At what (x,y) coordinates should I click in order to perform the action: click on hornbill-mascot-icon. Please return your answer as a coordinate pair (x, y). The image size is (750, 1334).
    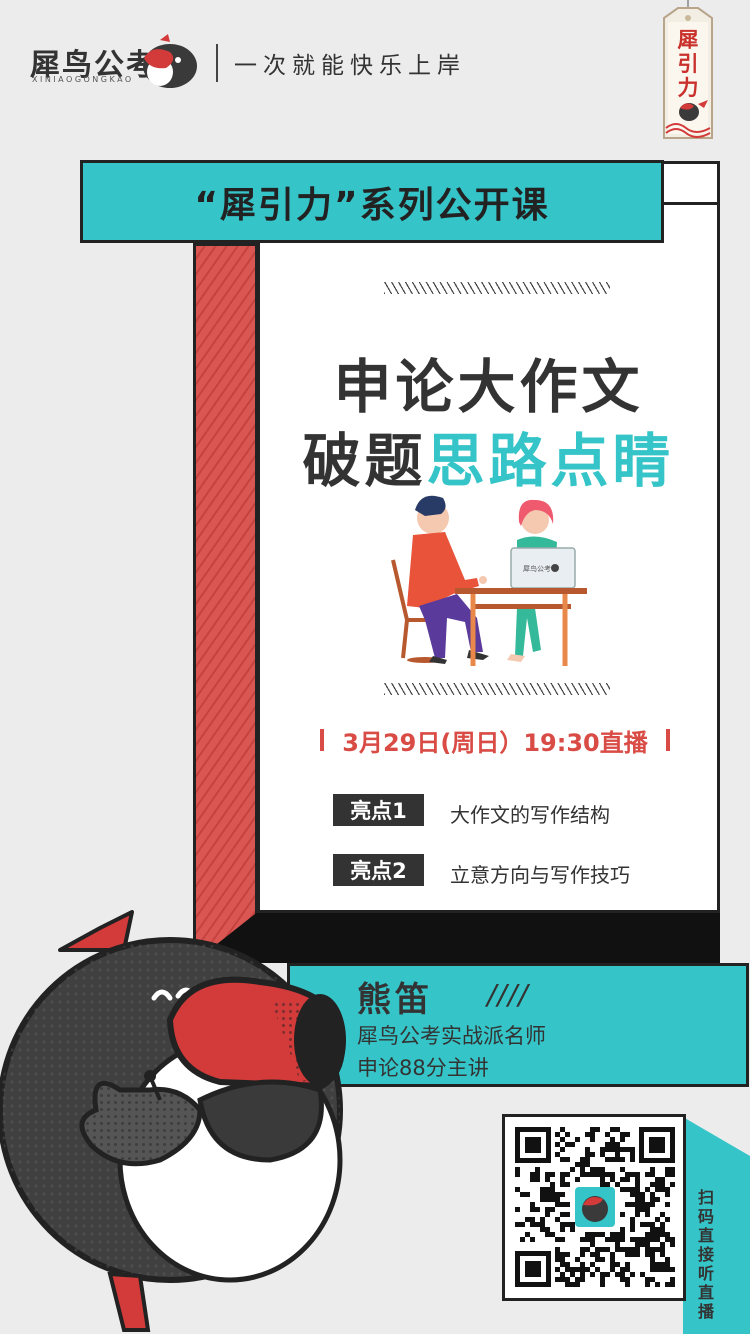
    Looking at the image, I should click on (173, 1121).